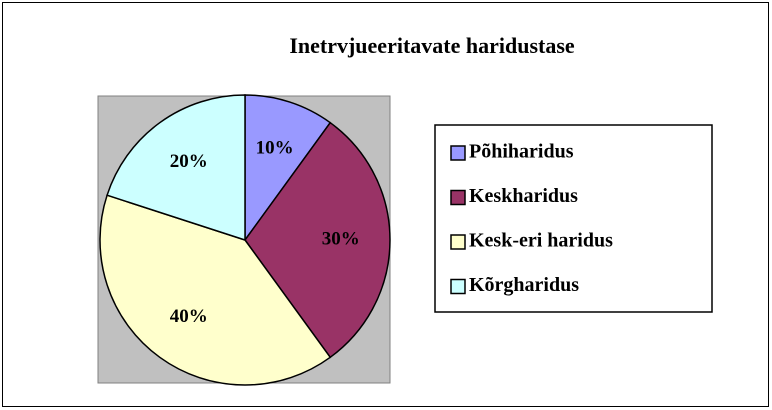 Image resolution: width=772 pixels, height=410 pixels. I want to click on legend-label: Kesk-eri haridus, so click(541, 241).